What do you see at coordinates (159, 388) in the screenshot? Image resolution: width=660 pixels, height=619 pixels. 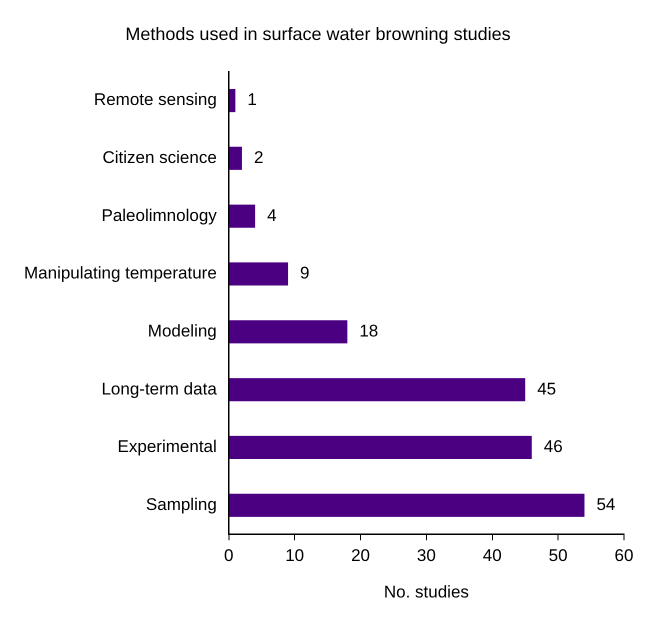 I see `y-tick-label: Long-term data` at bounding box center [159, 388].